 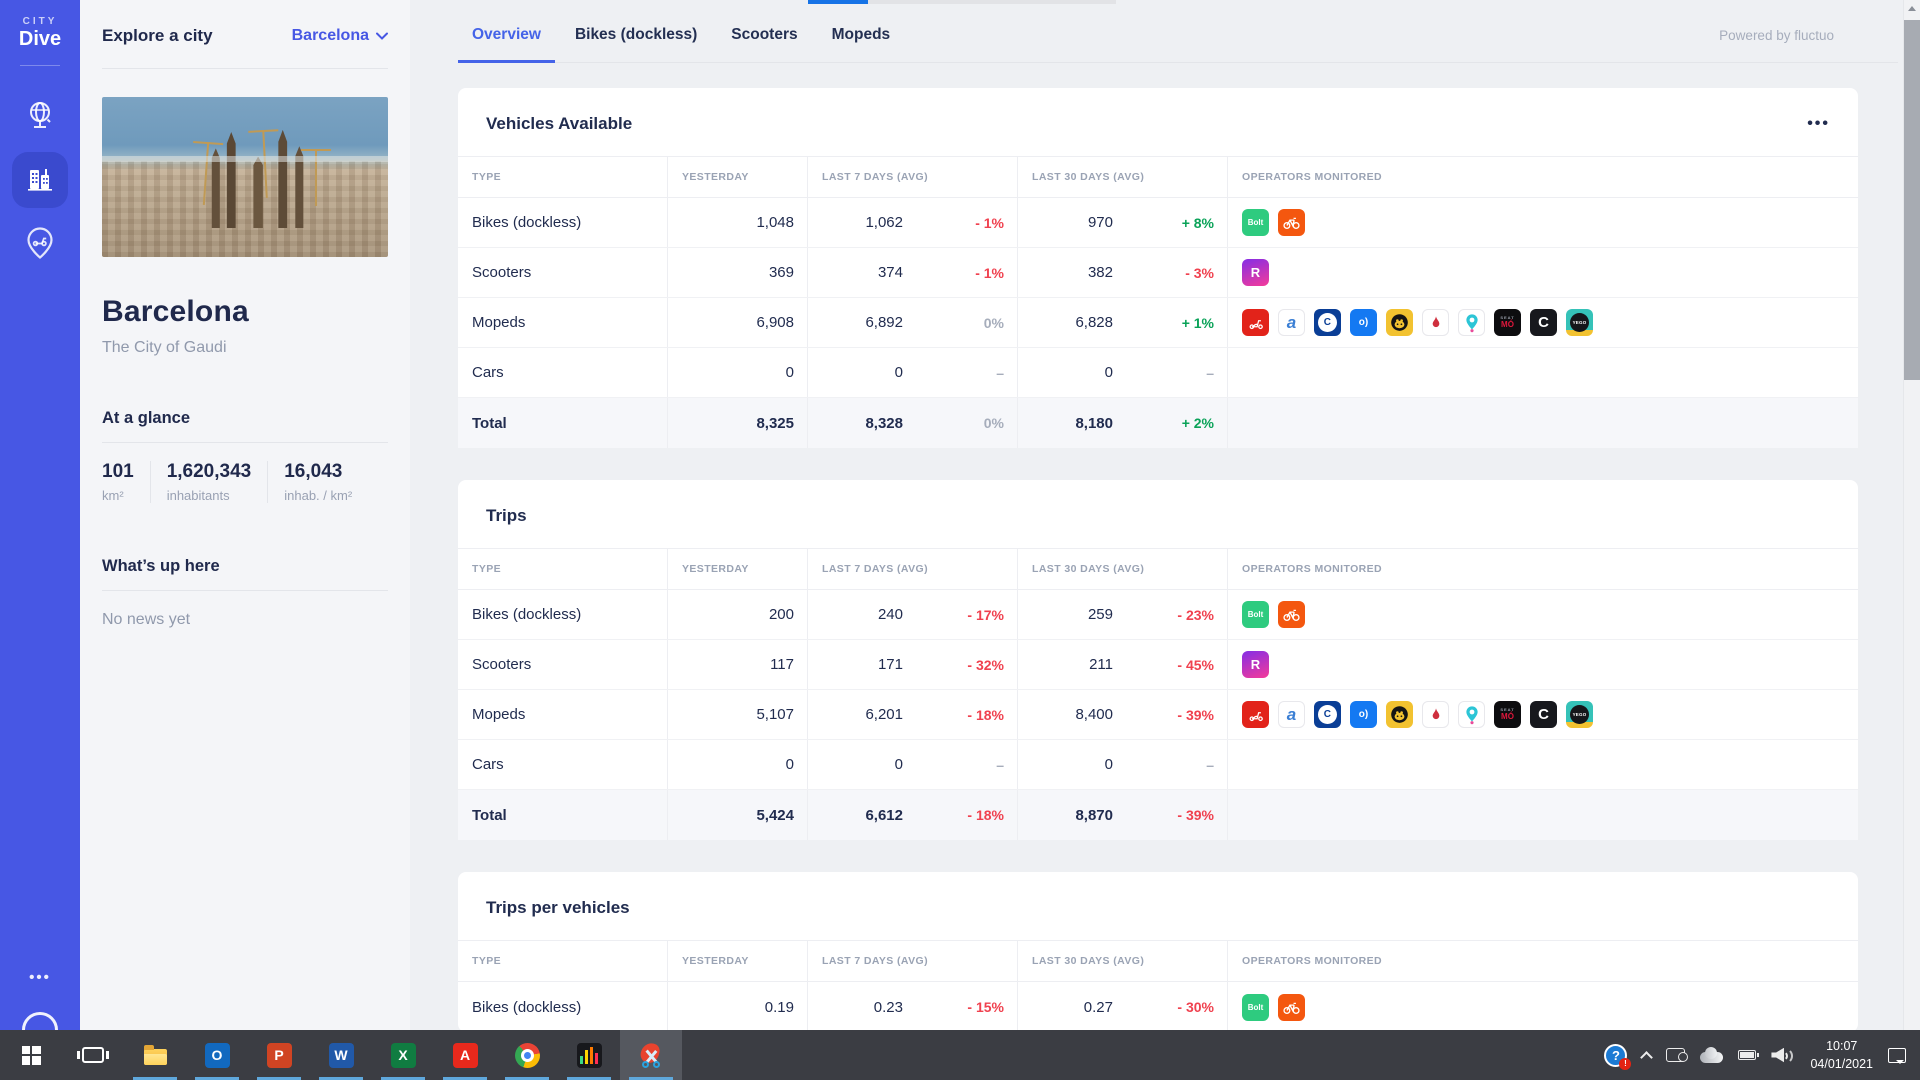 I want to click on operator-bolt-icon: Bolt, so click(x=1255, y=614).